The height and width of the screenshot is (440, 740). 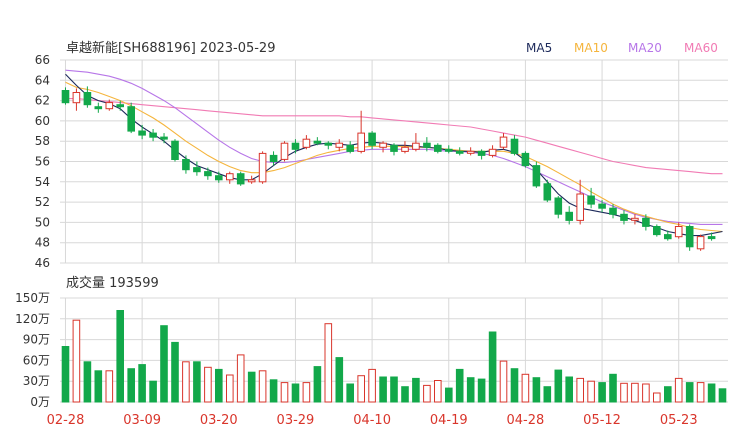 I want to click on date-label: 04-28, so click(x=526, y=420).